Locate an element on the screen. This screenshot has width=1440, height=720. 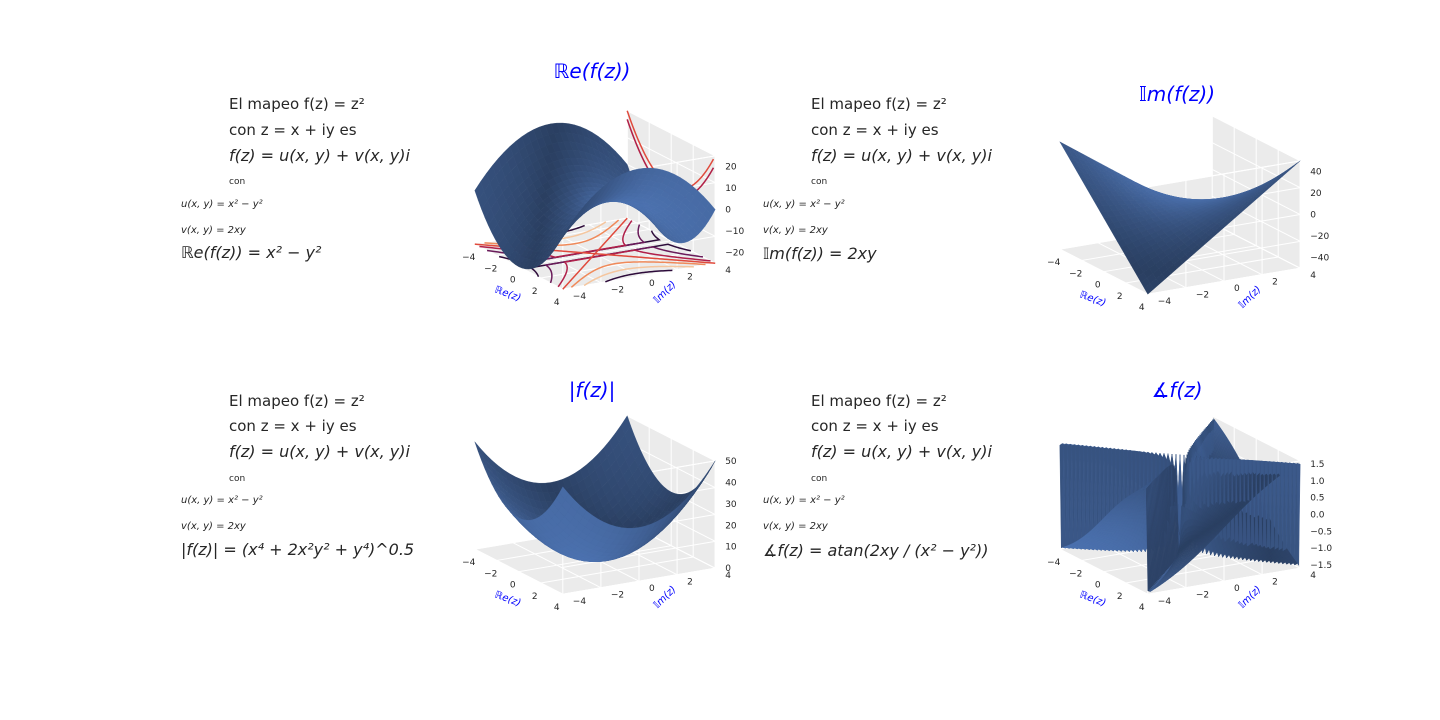
z-tick-label: −20 is located at coordinates (1319, 237).